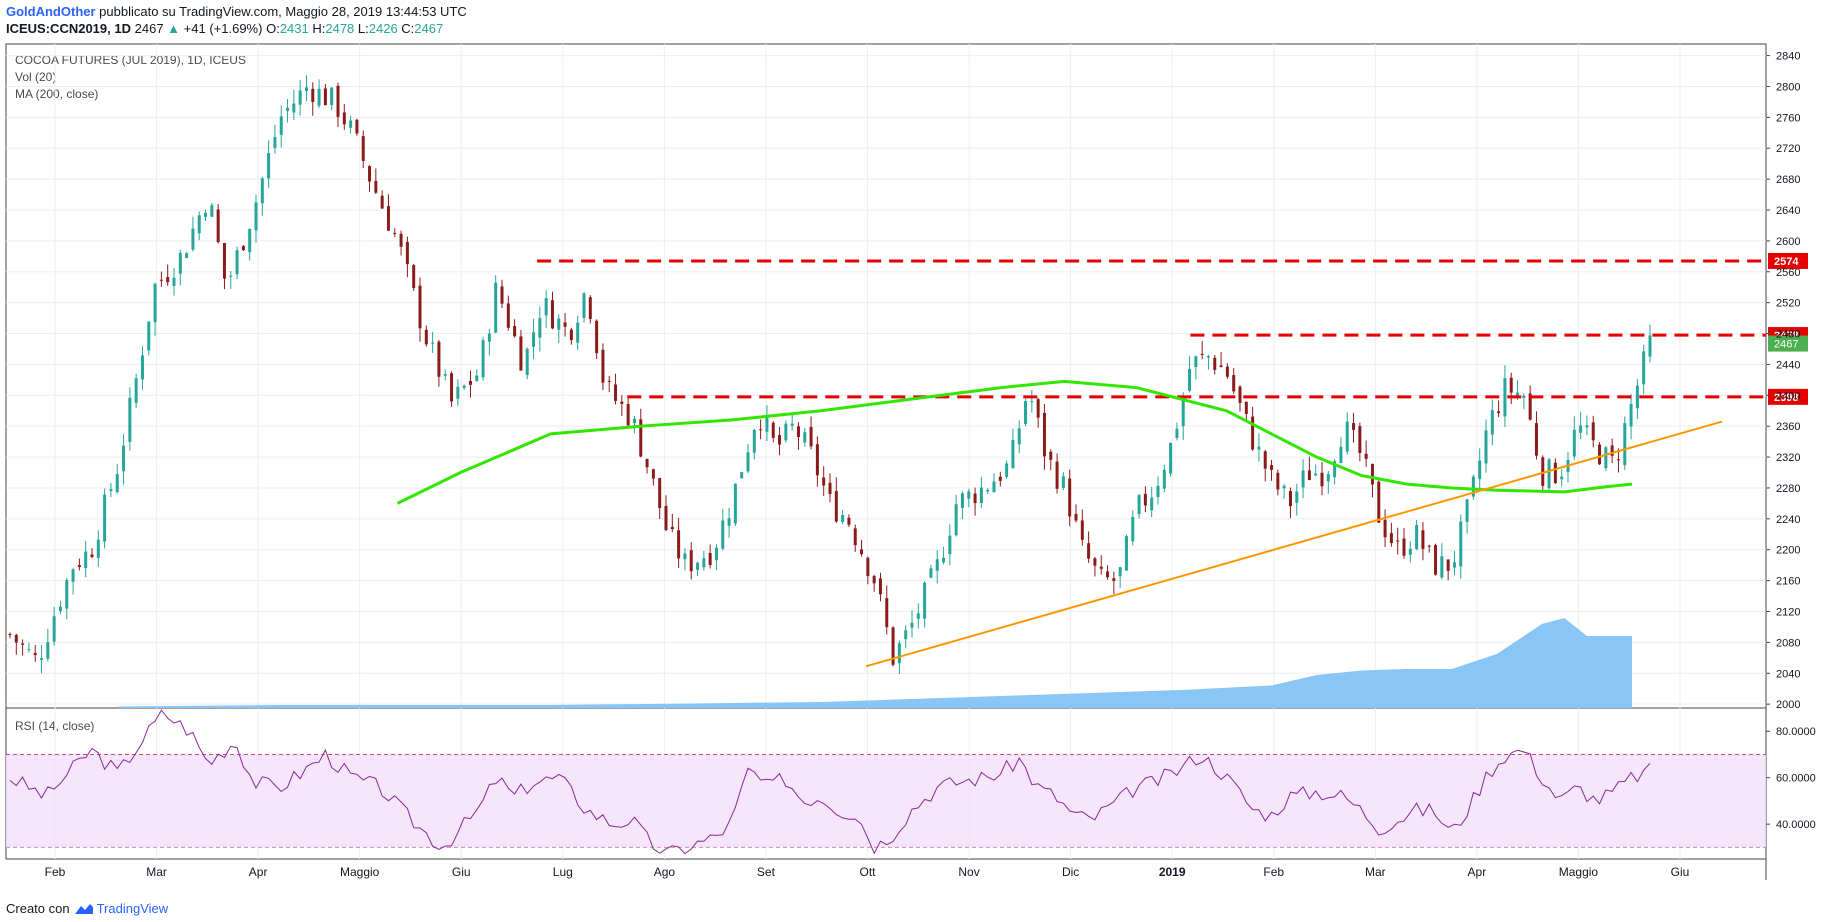  What do you see at coordinates (174, 28) in the screenshot?
I see `up-triangle-icon: ▲` at bounding box center [174, 28].